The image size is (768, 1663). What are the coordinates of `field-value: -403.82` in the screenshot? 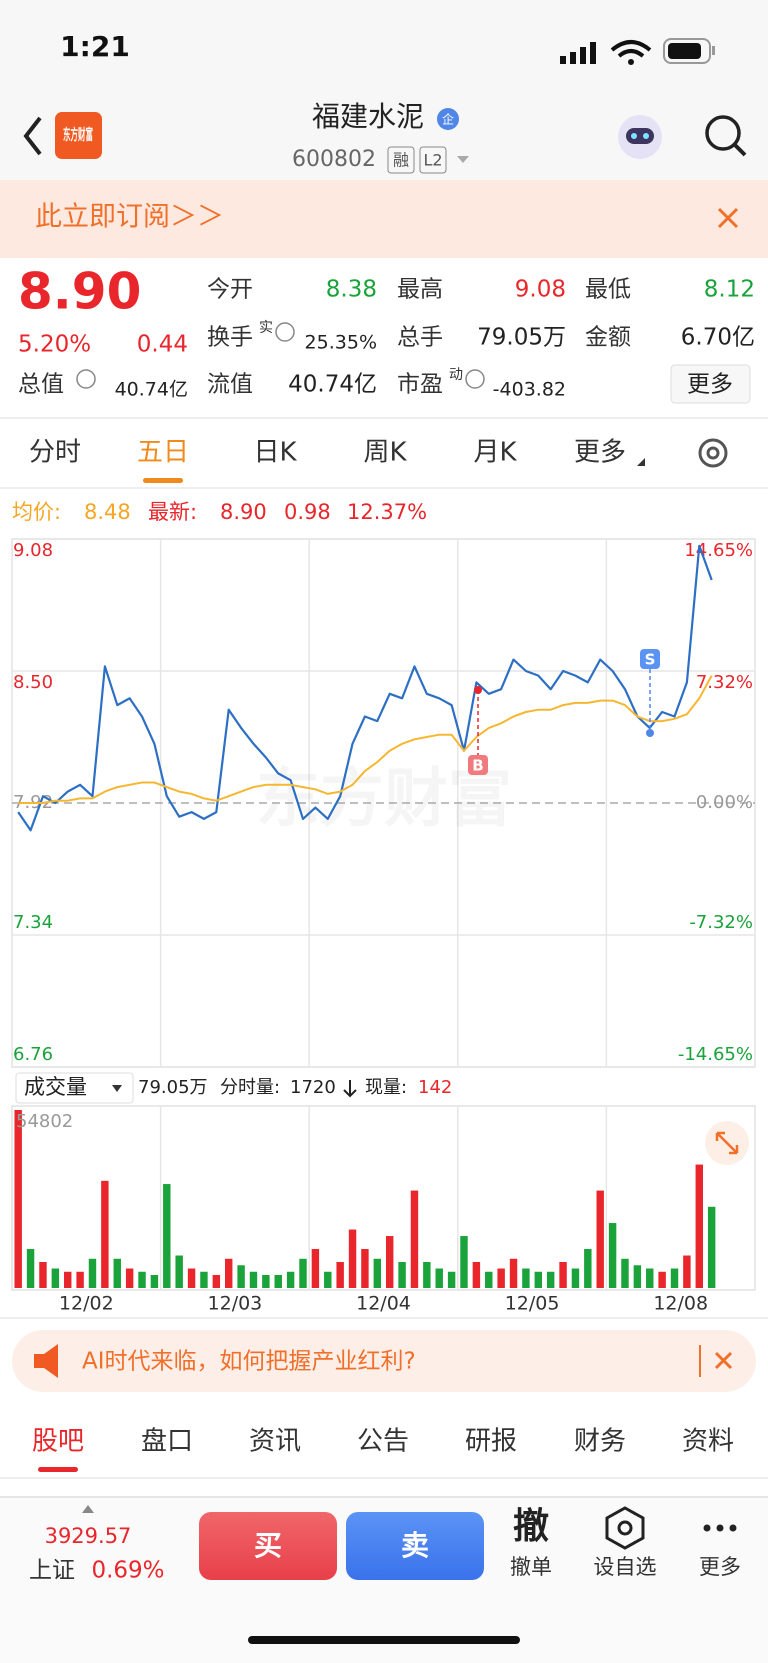 It's located at (529, 390).